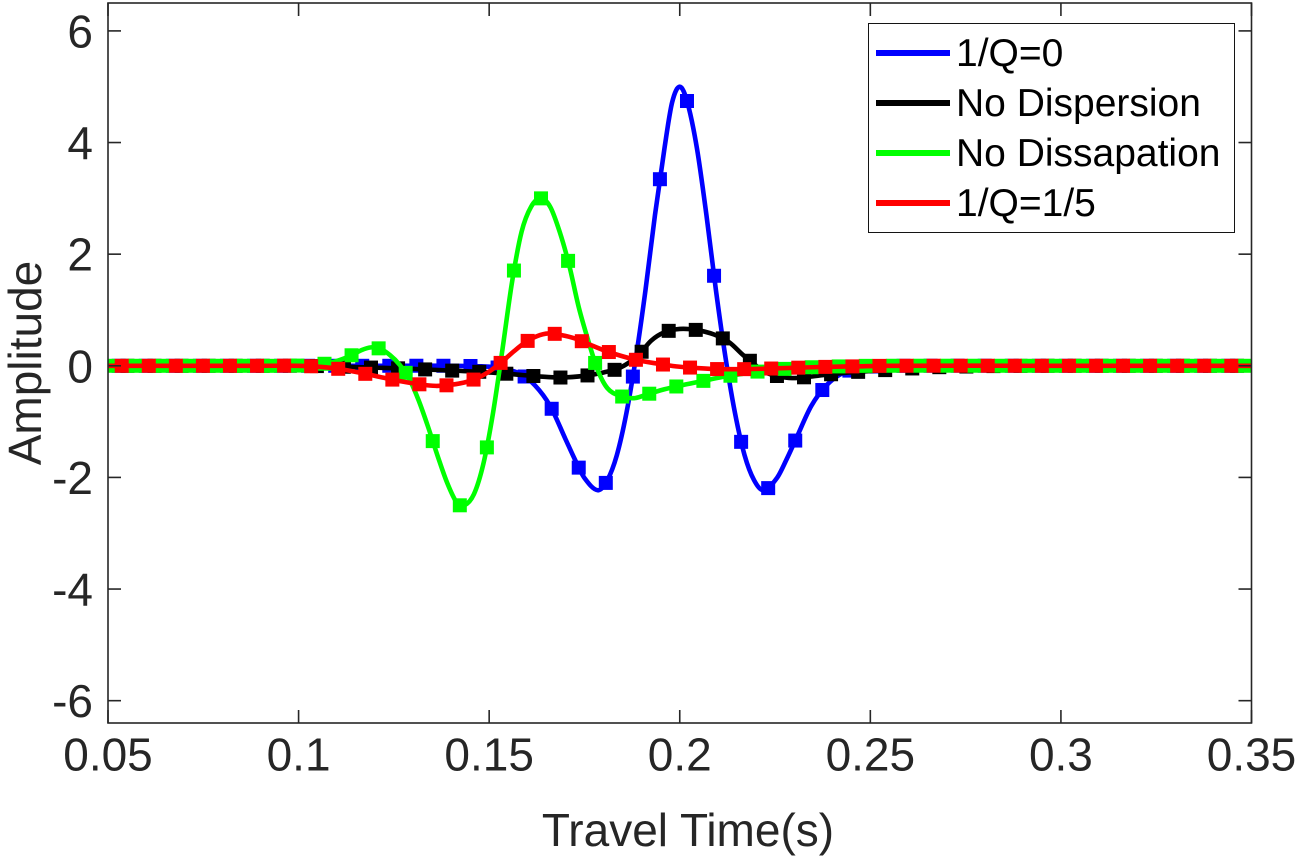  Describe the element at coordinates (72, 590) in the screenshot. I see `y-tick-label: -4` at that location.